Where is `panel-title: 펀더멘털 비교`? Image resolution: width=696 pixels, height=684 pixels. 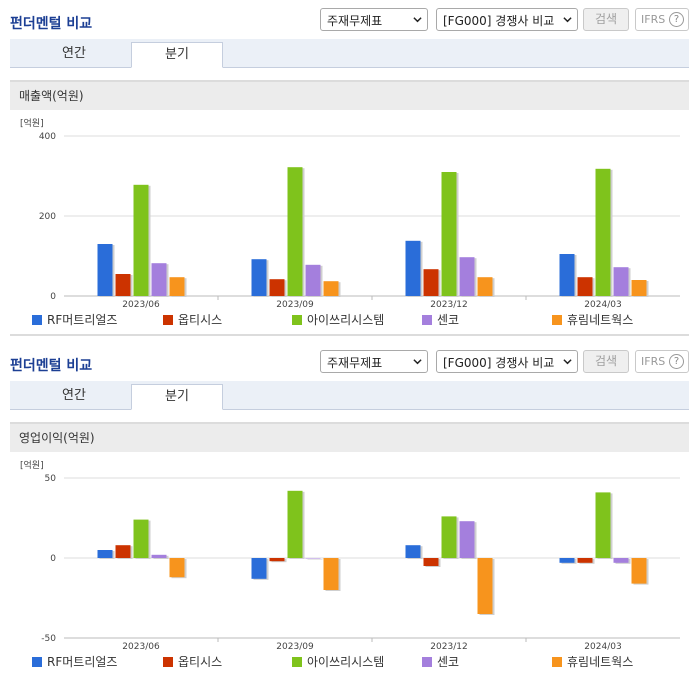
panel-title: 펀더멘털 비교 is located at coordinates (51, 24).